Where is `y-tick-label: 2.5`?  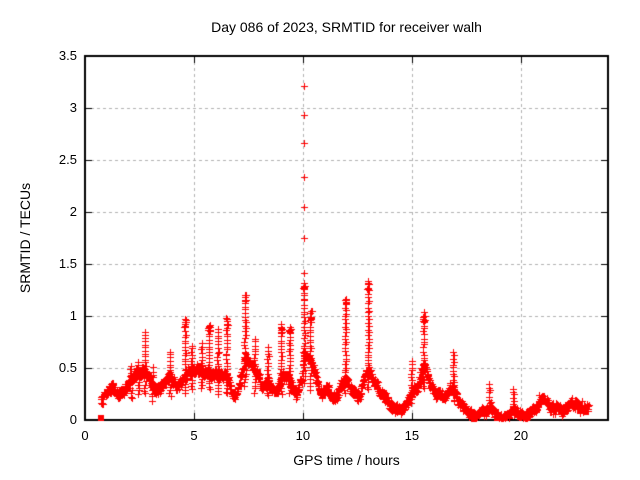
y-tick-label: 2.5 is located at coordinates (67, 159).